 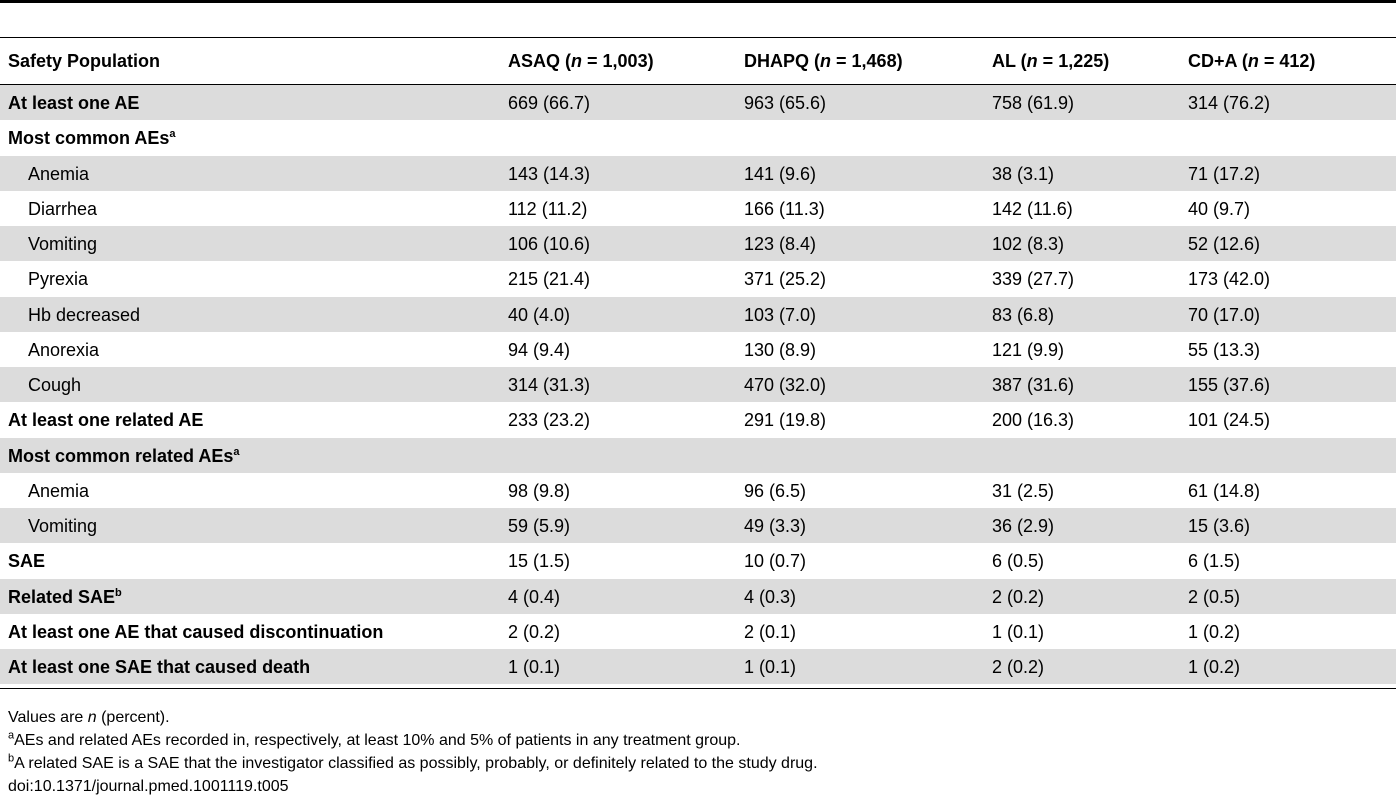 What do you see at coordinates (698, 1) in the screenshot?
I see `table-top-rule` at bounding box center [698, 1].